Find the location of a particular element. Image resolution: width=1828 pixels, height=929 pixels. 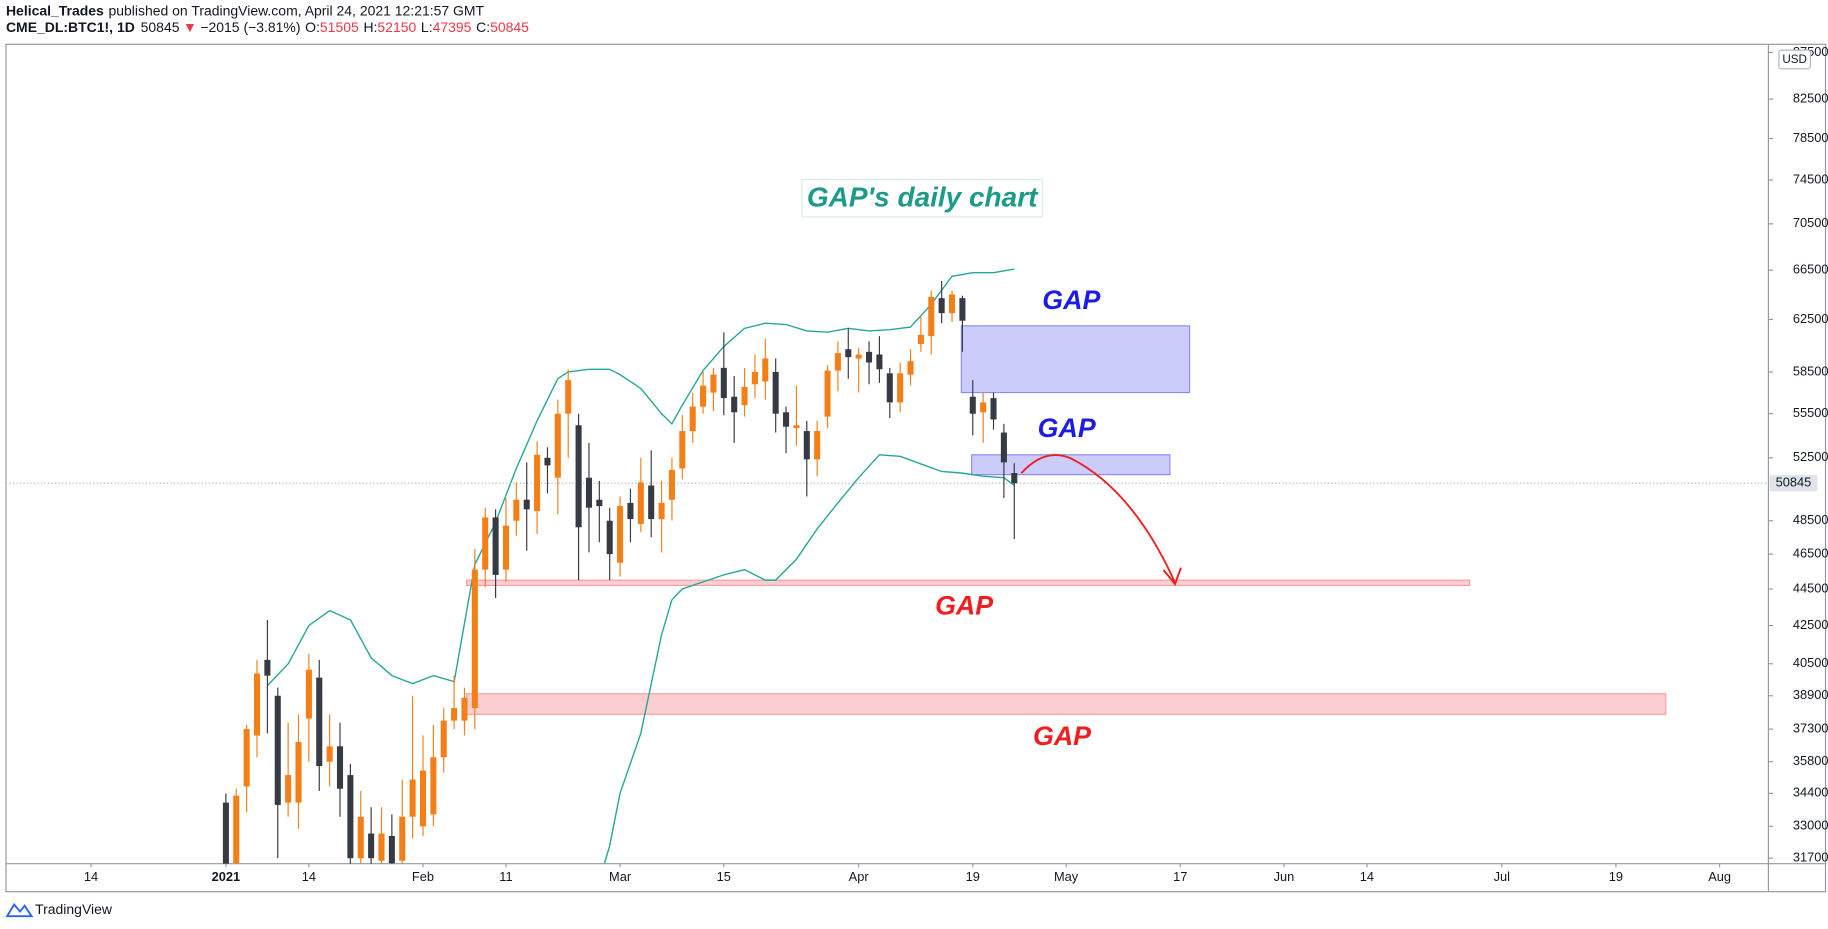

annotations: GAP GAP GAP GAP is located at coordinates (1017, 518).